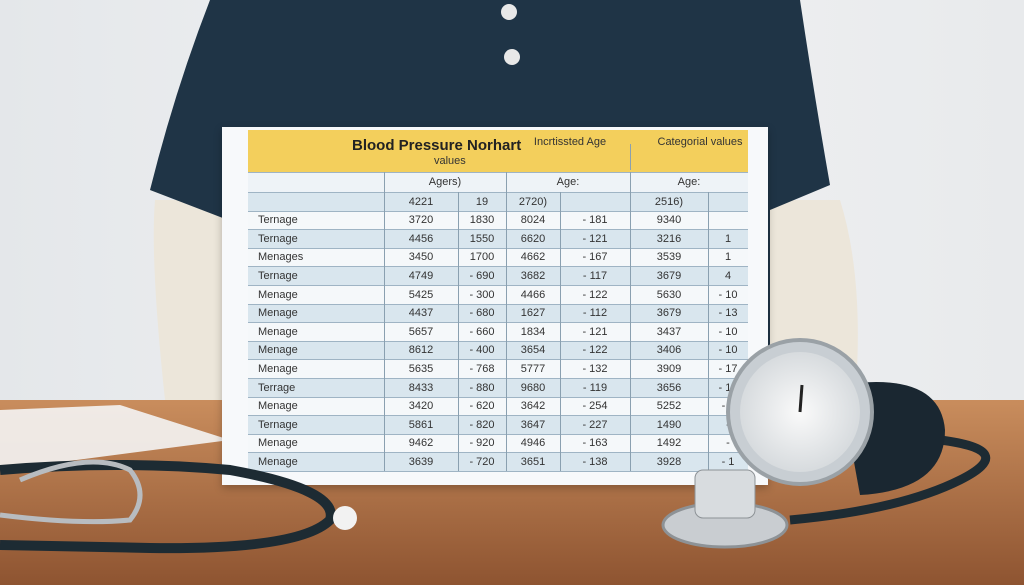  I want to click on cell: 5425, so click(421, 294).